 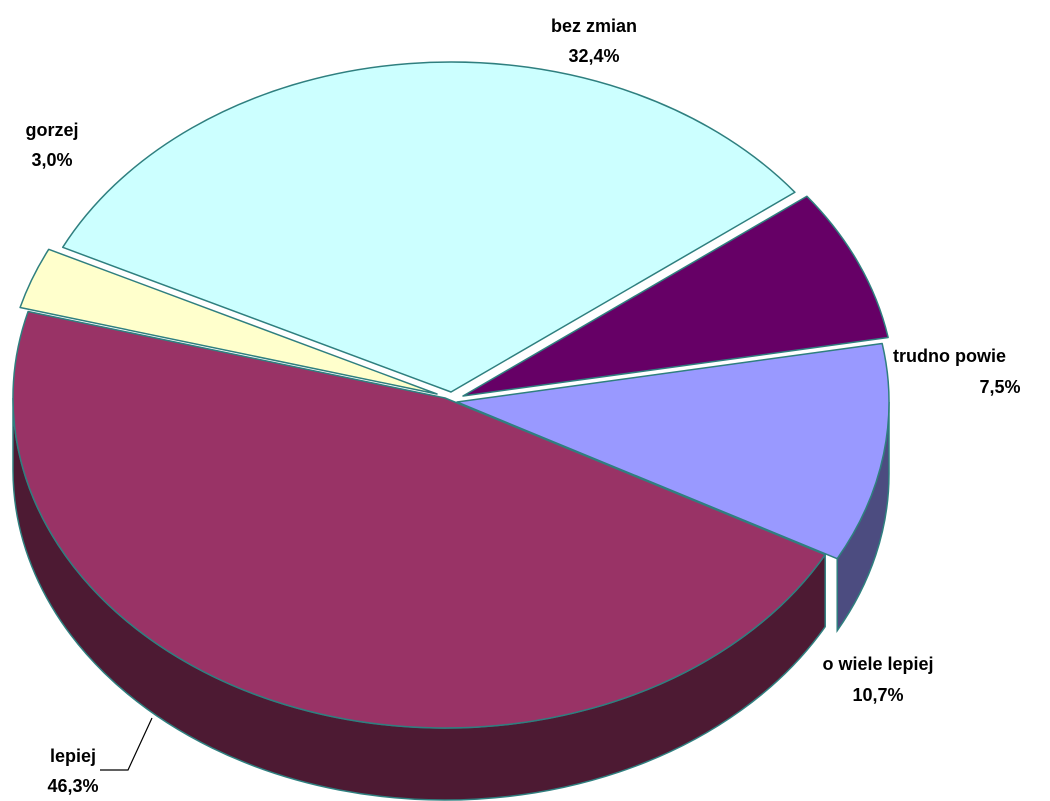 I want to click on slice-value-lepiej: 46,3%, so click(x=72, y=786).